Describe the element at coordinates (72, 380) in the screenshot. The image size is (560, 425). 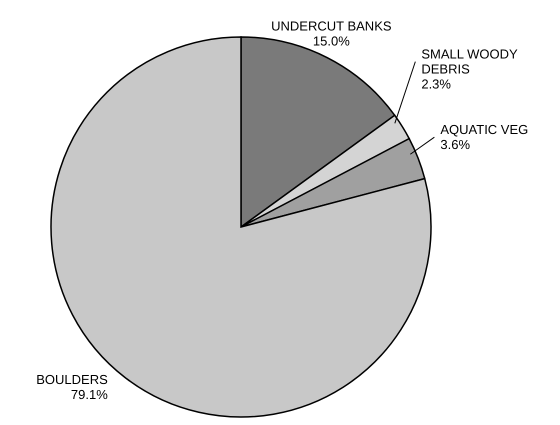
I see `slice-label: BOULDERS` at that location.